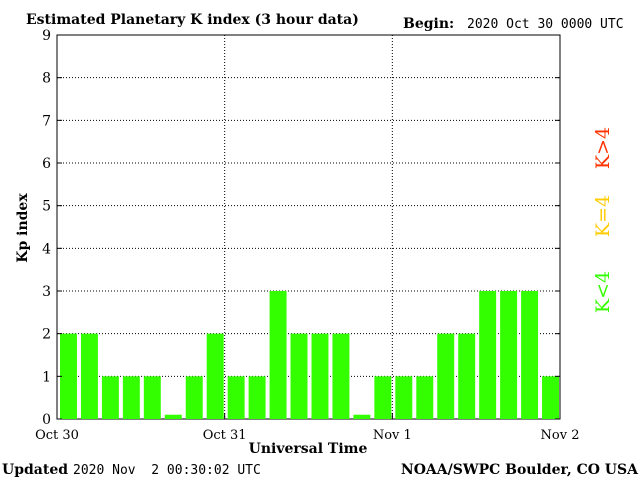 Image resolution: width=640 pixels, height=485 pixels. Describe the element at coordinates (307, 428) in the screenshot. I see `x-axis-ticks: Oct 30 Oct 31 Nov 1 Nov 2` at that location.